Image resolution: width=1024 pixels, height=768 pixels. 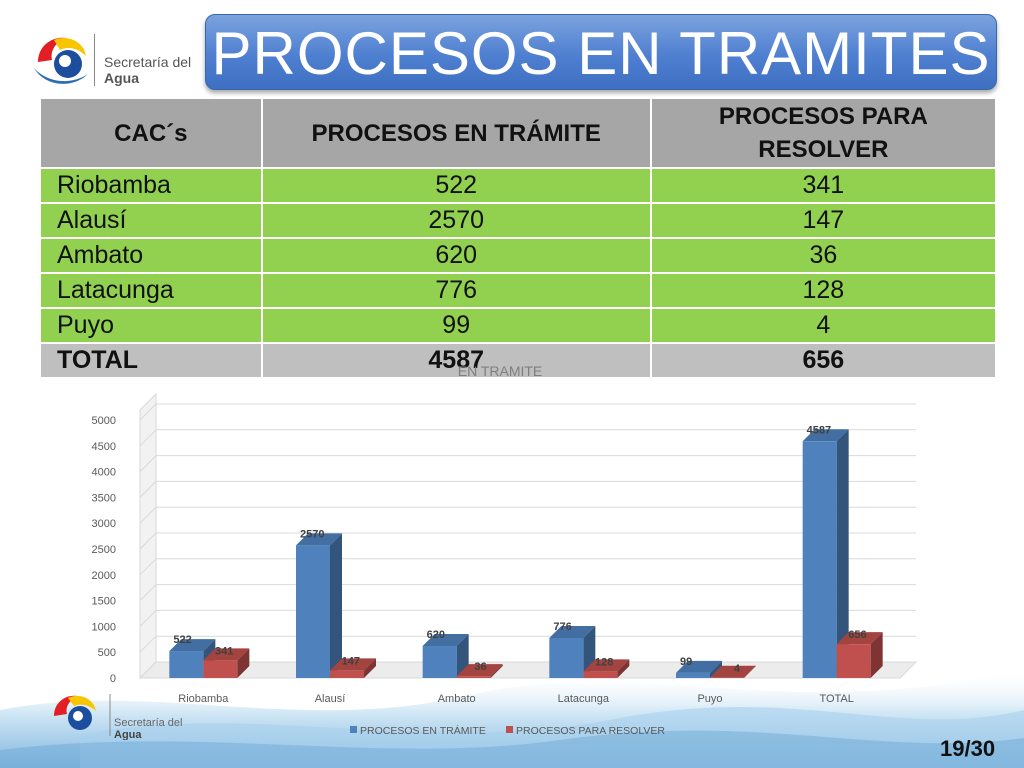 I want to click on title-banner: PROCESOS EN TRAMITES, so click(x=601, y=52).